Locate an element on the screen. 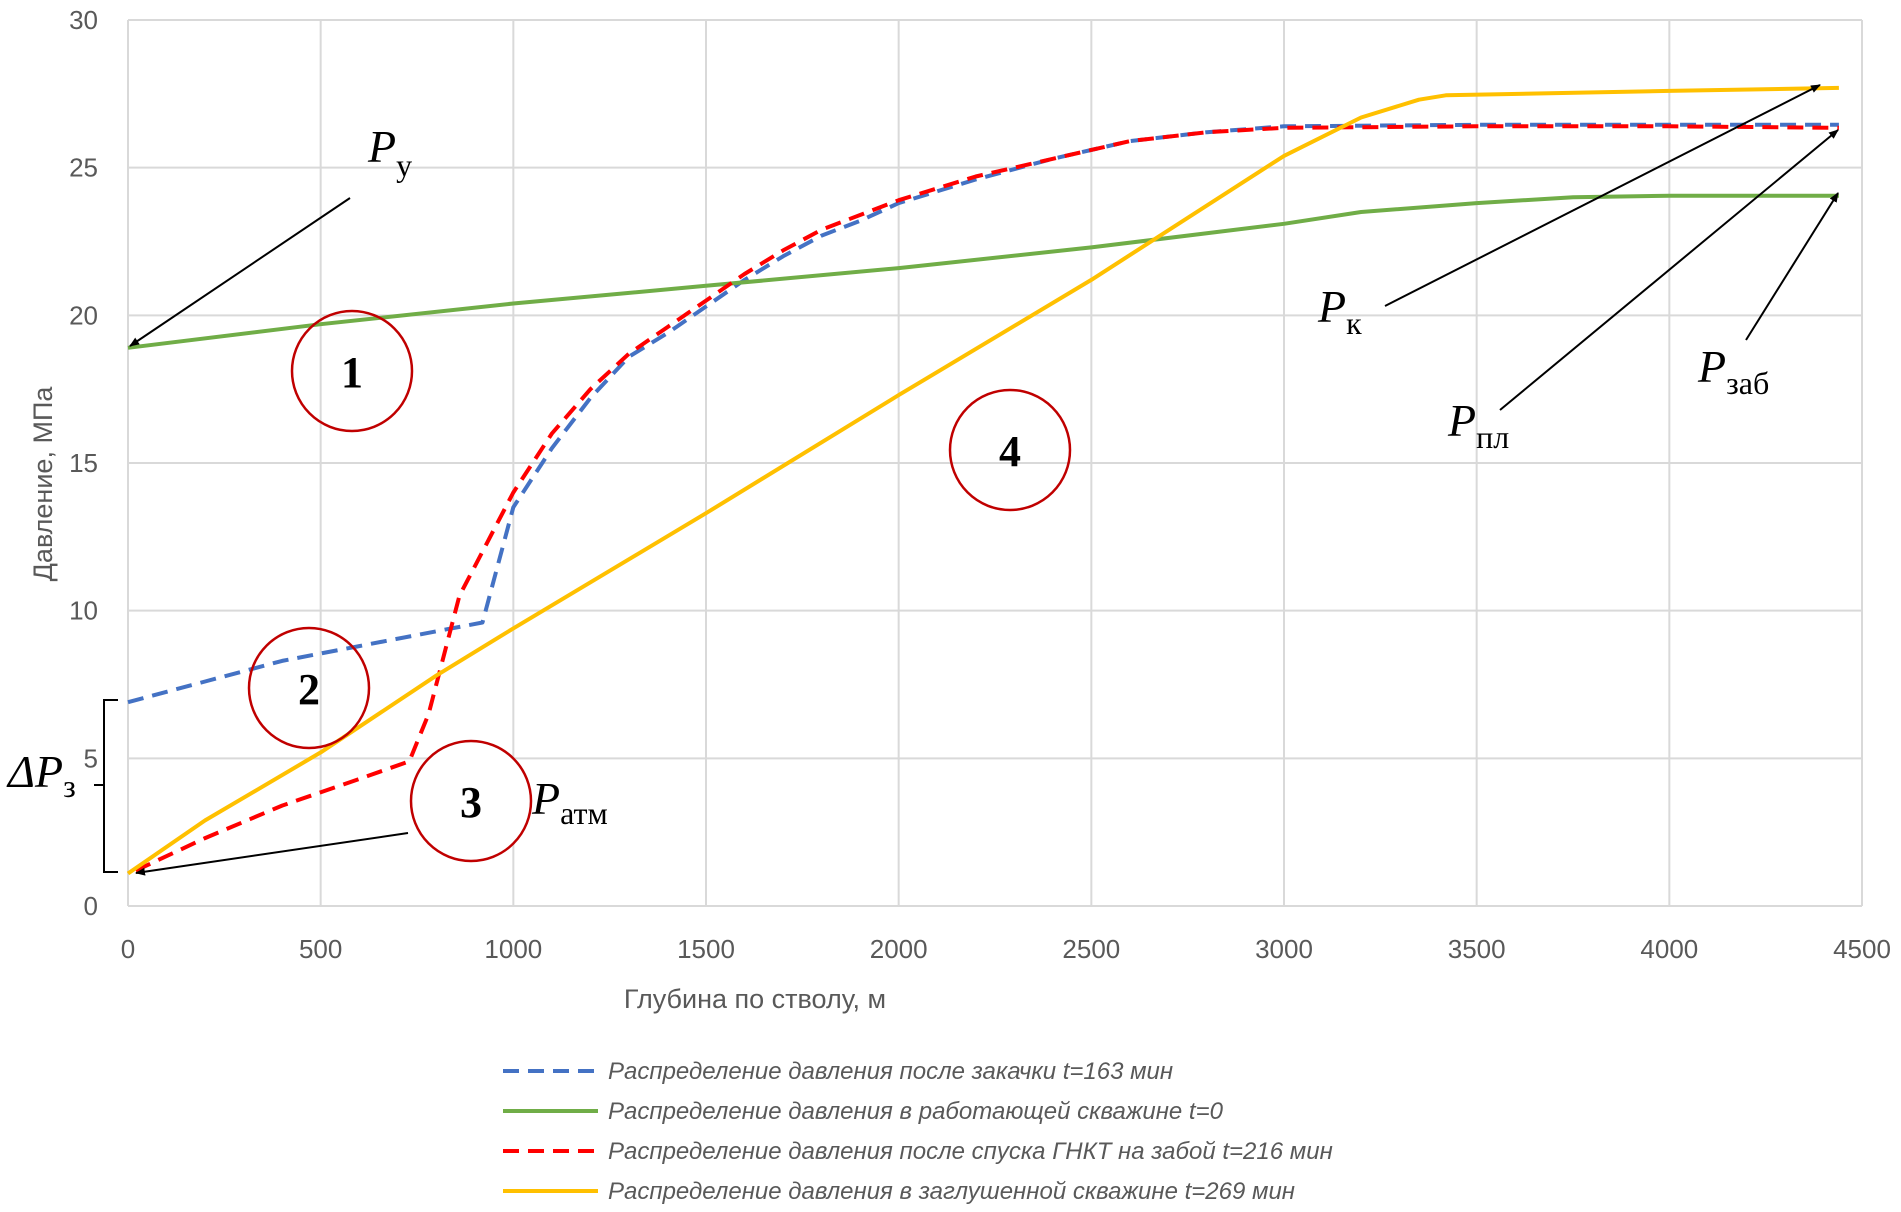 This screenshot has width=1901, height=1212. region-4-circle is located at coordinates (1010, 450).